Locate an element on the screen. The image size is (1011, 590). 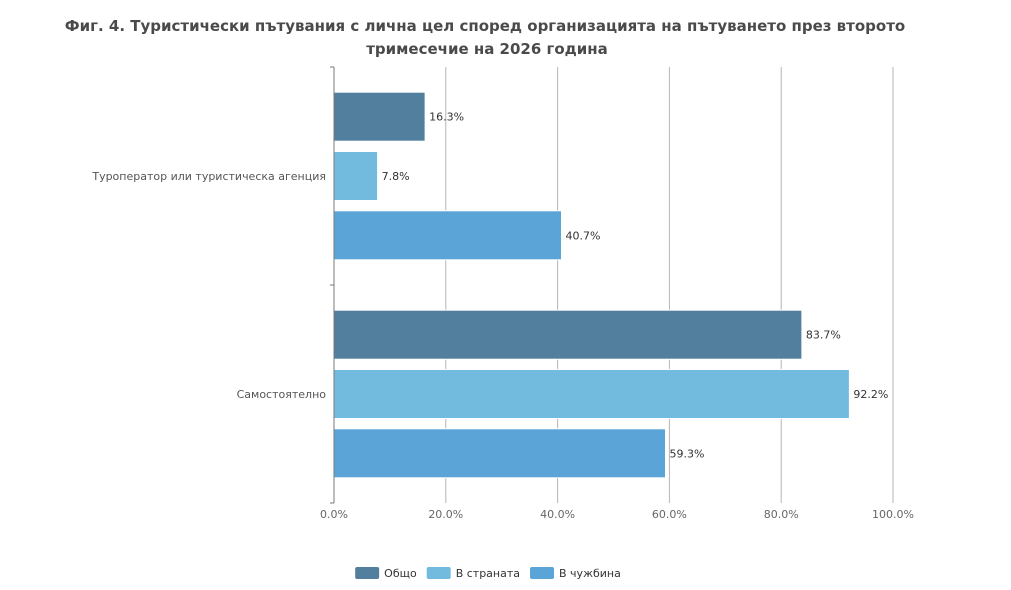
legend-label: В страната is located at coordinates (488, 573).